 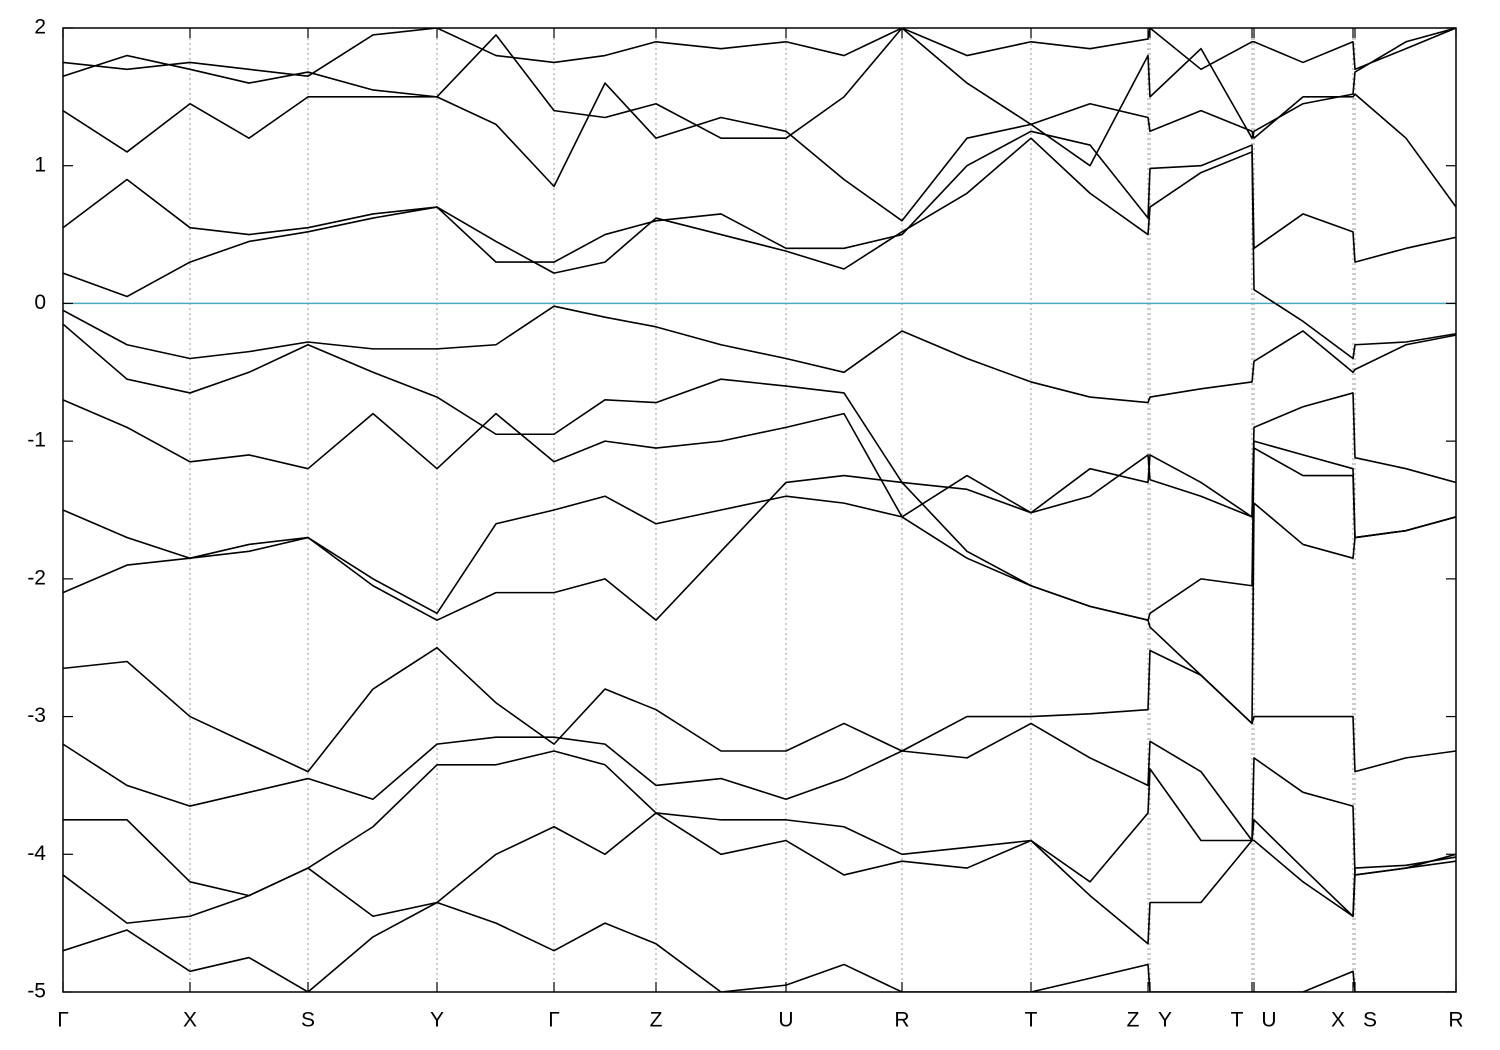 What do you see at coordinates (36, 577) in the screenshot?
I see `y-tick-label: -2` at bounding box center [36, 577].